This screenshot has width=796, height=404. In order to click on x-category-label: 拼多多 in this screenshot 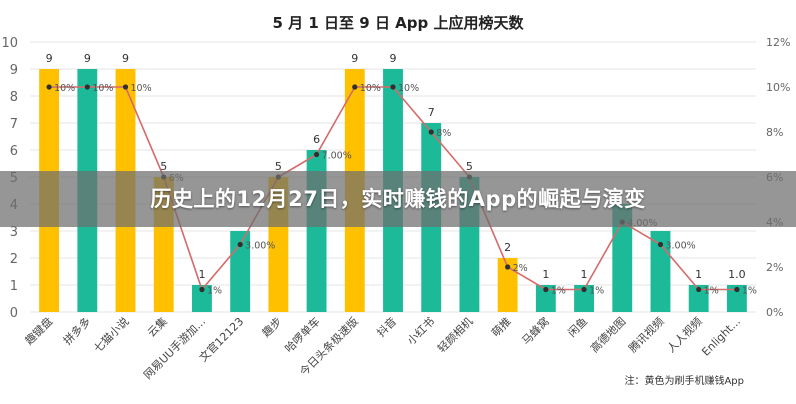, I will do `click(76, 330)`.